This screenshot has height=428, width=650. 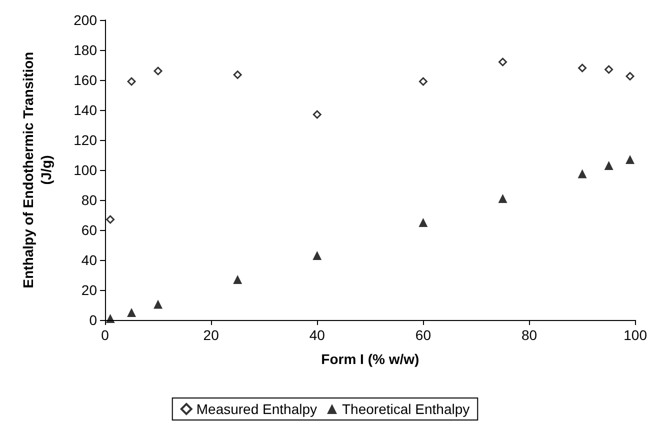 What do you see at coordinates (529, 335) in the screenshot?
I see `x-tick-label: 80` at bounding box center [529, 335].